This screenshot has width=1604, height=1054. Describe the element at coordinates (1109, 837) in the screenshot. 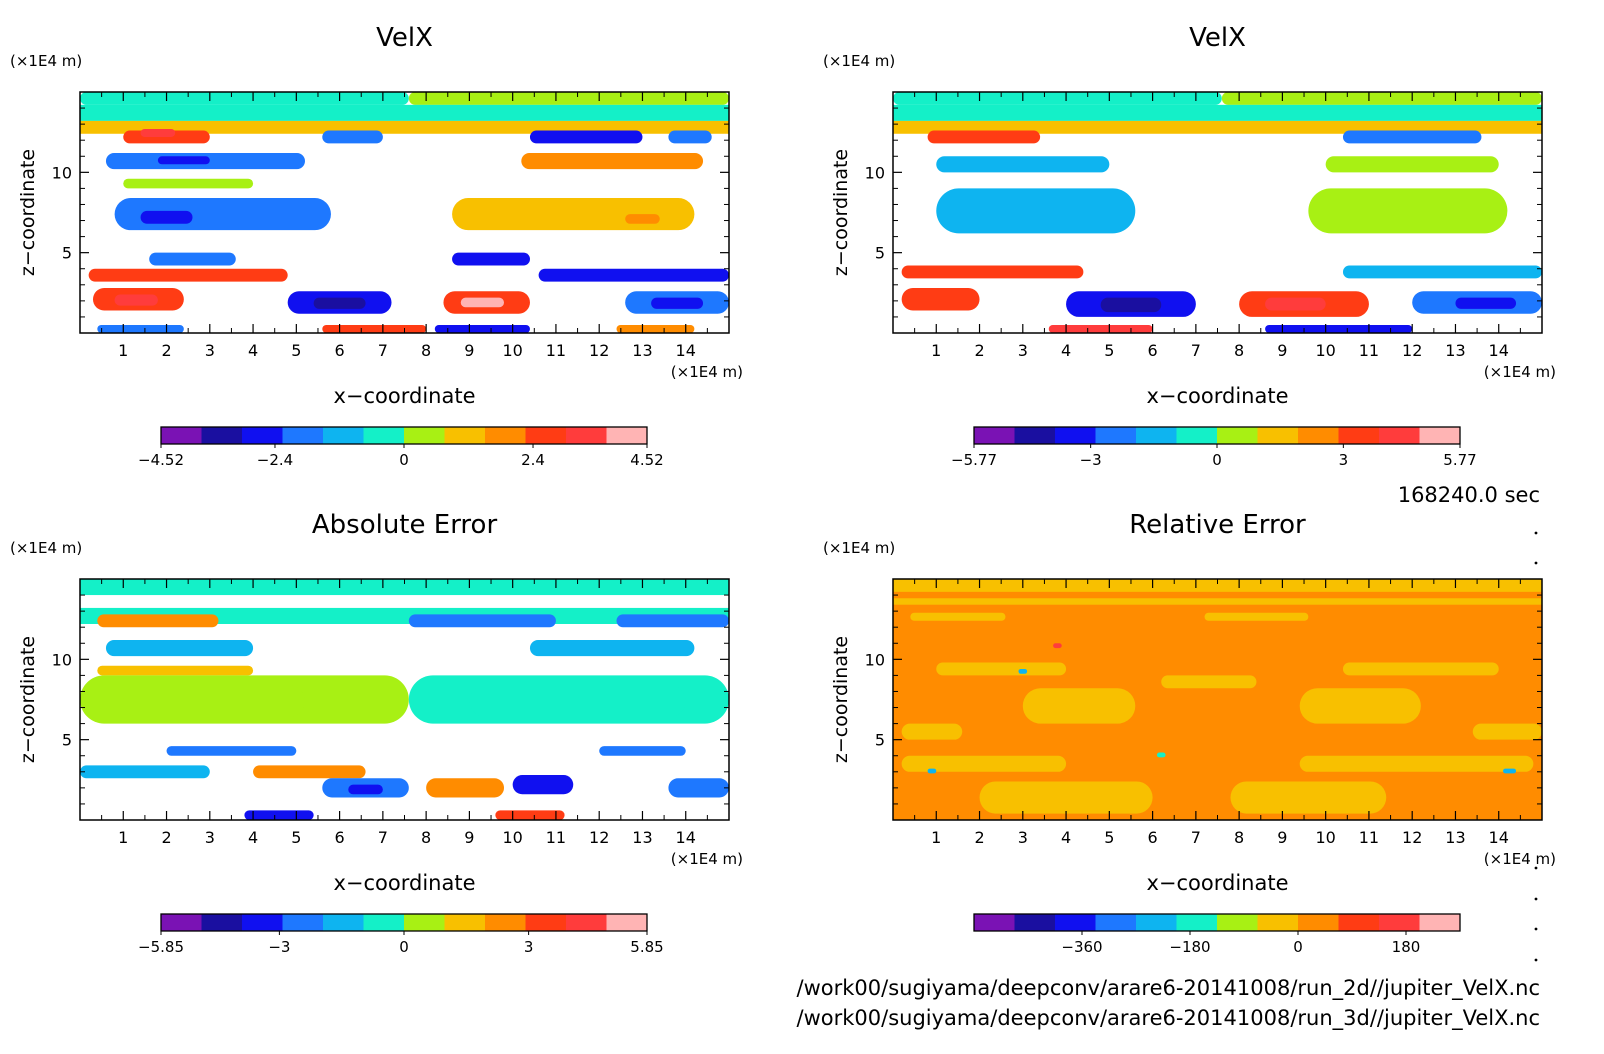

I see `x-tick-label: 5` at that location.